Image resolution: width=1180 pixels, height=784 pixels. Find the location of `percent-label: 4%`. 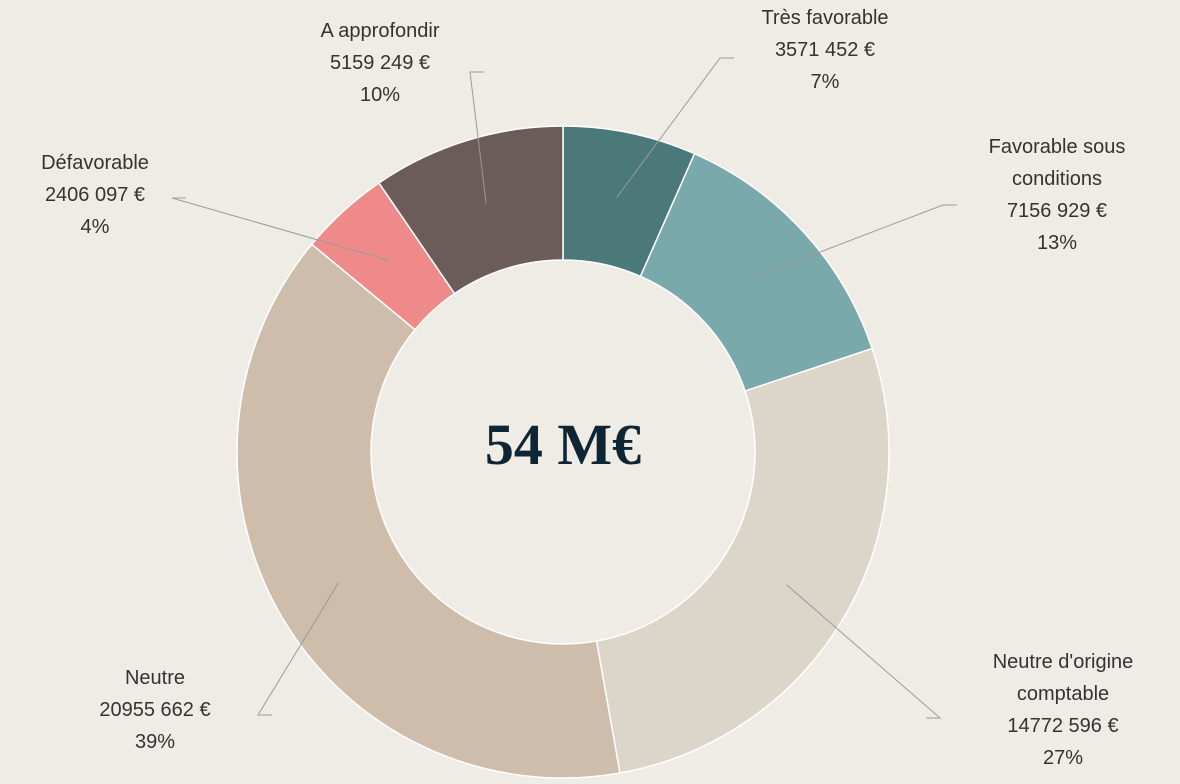

percent-label: 4% is located at coordinates (95, 227).